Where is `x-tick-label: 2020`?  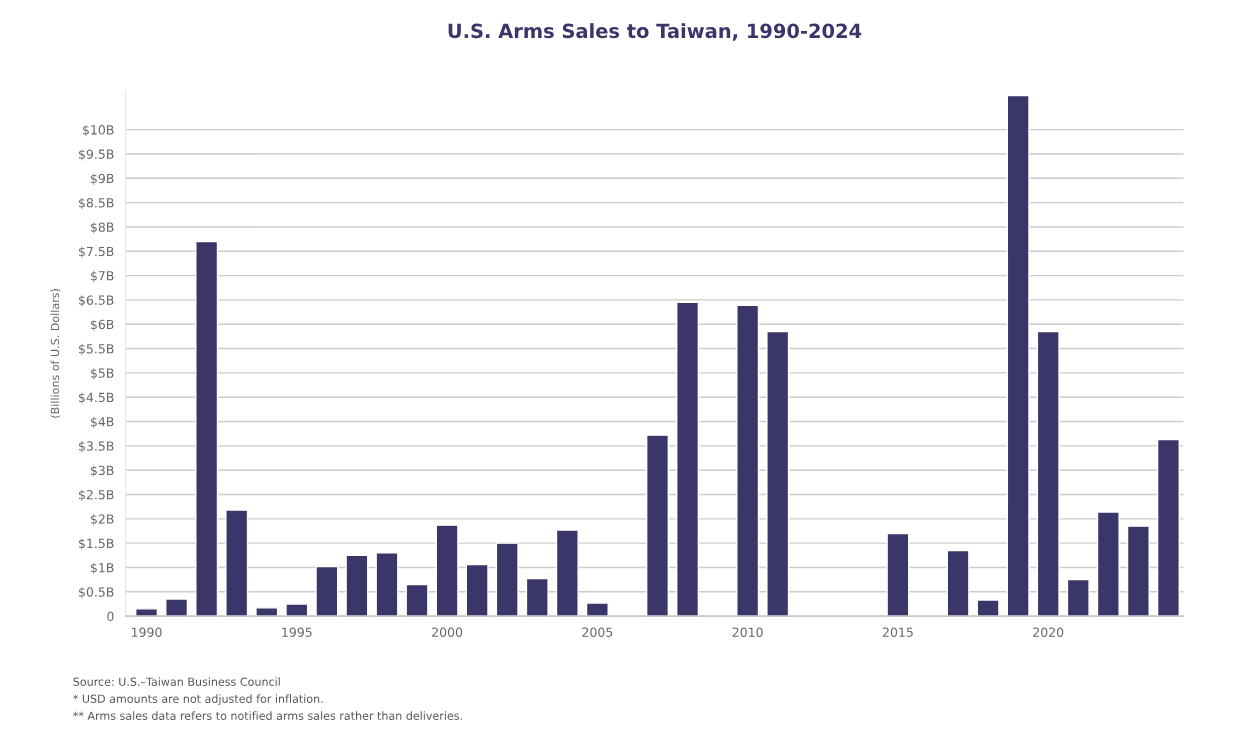 x-tick-label: 2020 is located at coordinates (1048, 632).